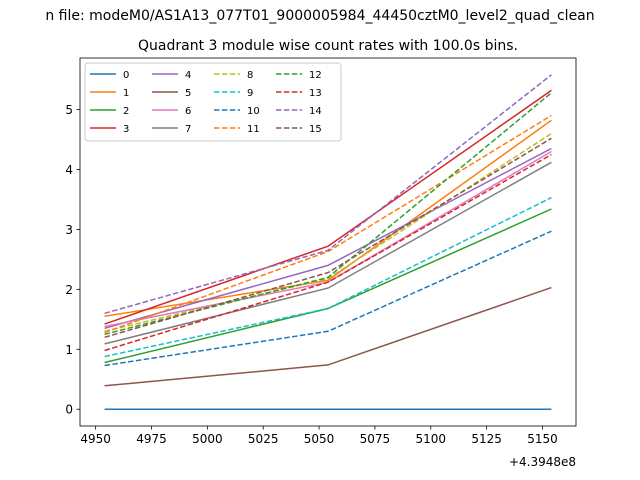 This screenshot has width=640, height=480. What do you see at coordinates (315, 93) in the screenshot?
I see `legend-label-13: 13` at bounding box center [315, 93].